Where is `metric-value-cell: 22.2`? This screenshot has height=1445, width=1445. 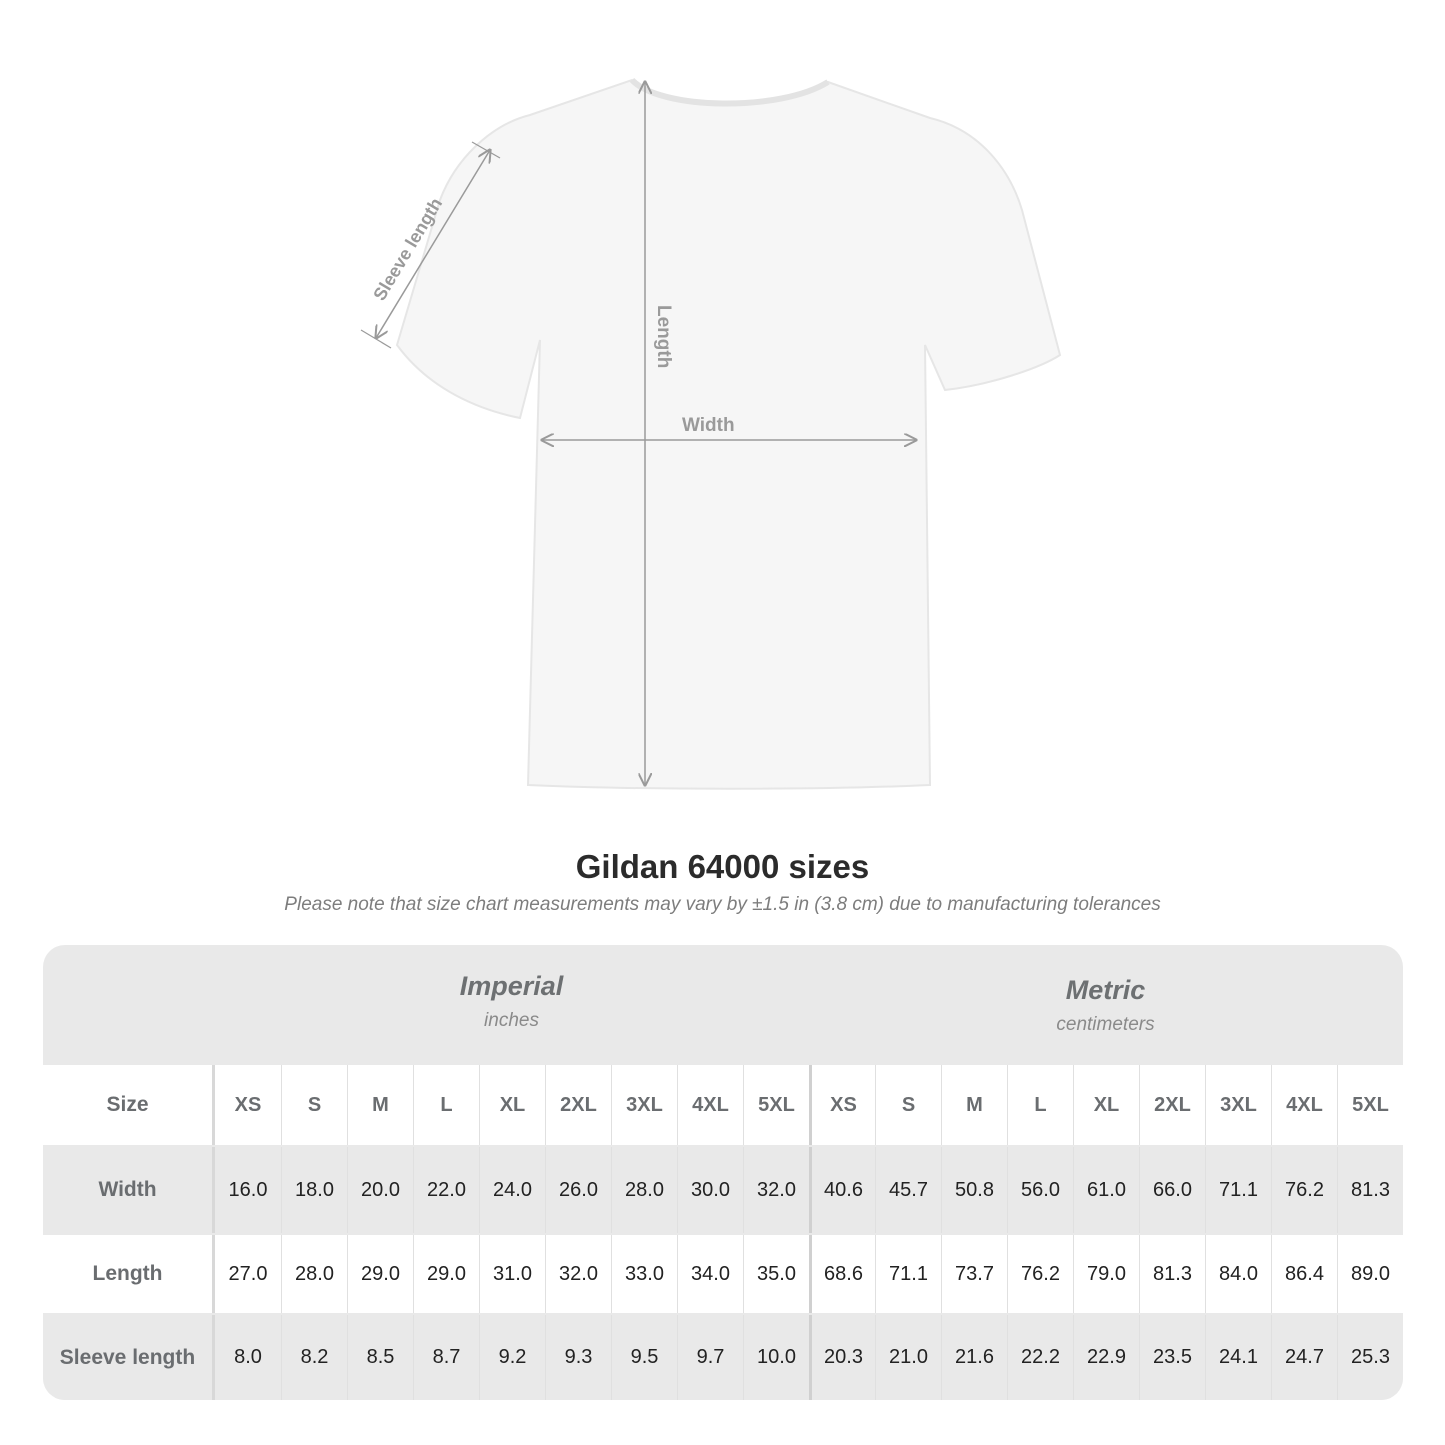 metric-value-cell: 22.2 is located at coordinates (1040, 1357).